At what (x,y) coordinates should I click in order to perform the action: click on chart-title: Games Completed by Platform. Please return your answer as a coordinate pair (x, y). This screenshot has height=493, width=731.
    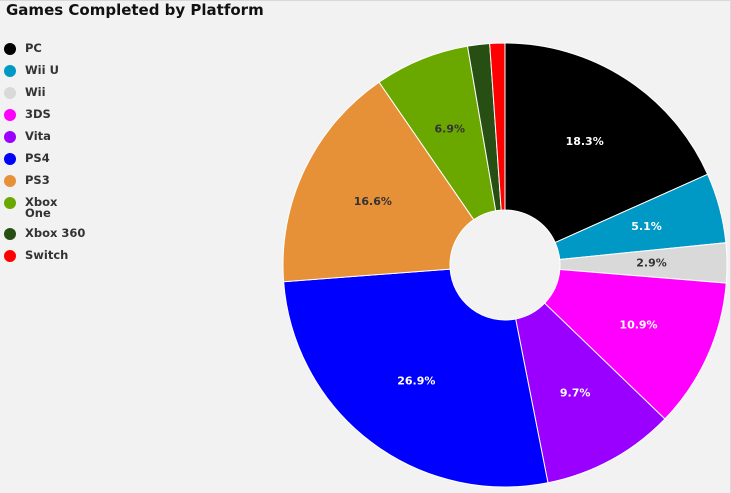
    Looking at the image, I should click on (135, 10).